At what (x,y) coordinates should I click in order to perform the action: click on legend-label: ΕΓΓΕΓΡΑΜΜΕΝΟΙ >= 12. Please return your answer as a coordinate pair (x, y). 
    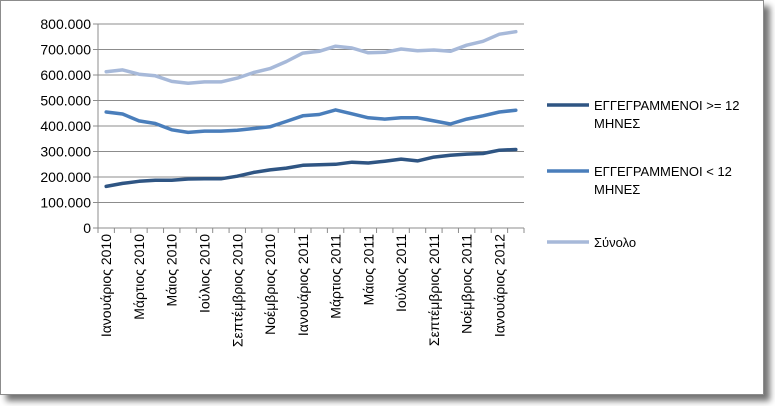
    Looking at the image, I should click on (667, 105).